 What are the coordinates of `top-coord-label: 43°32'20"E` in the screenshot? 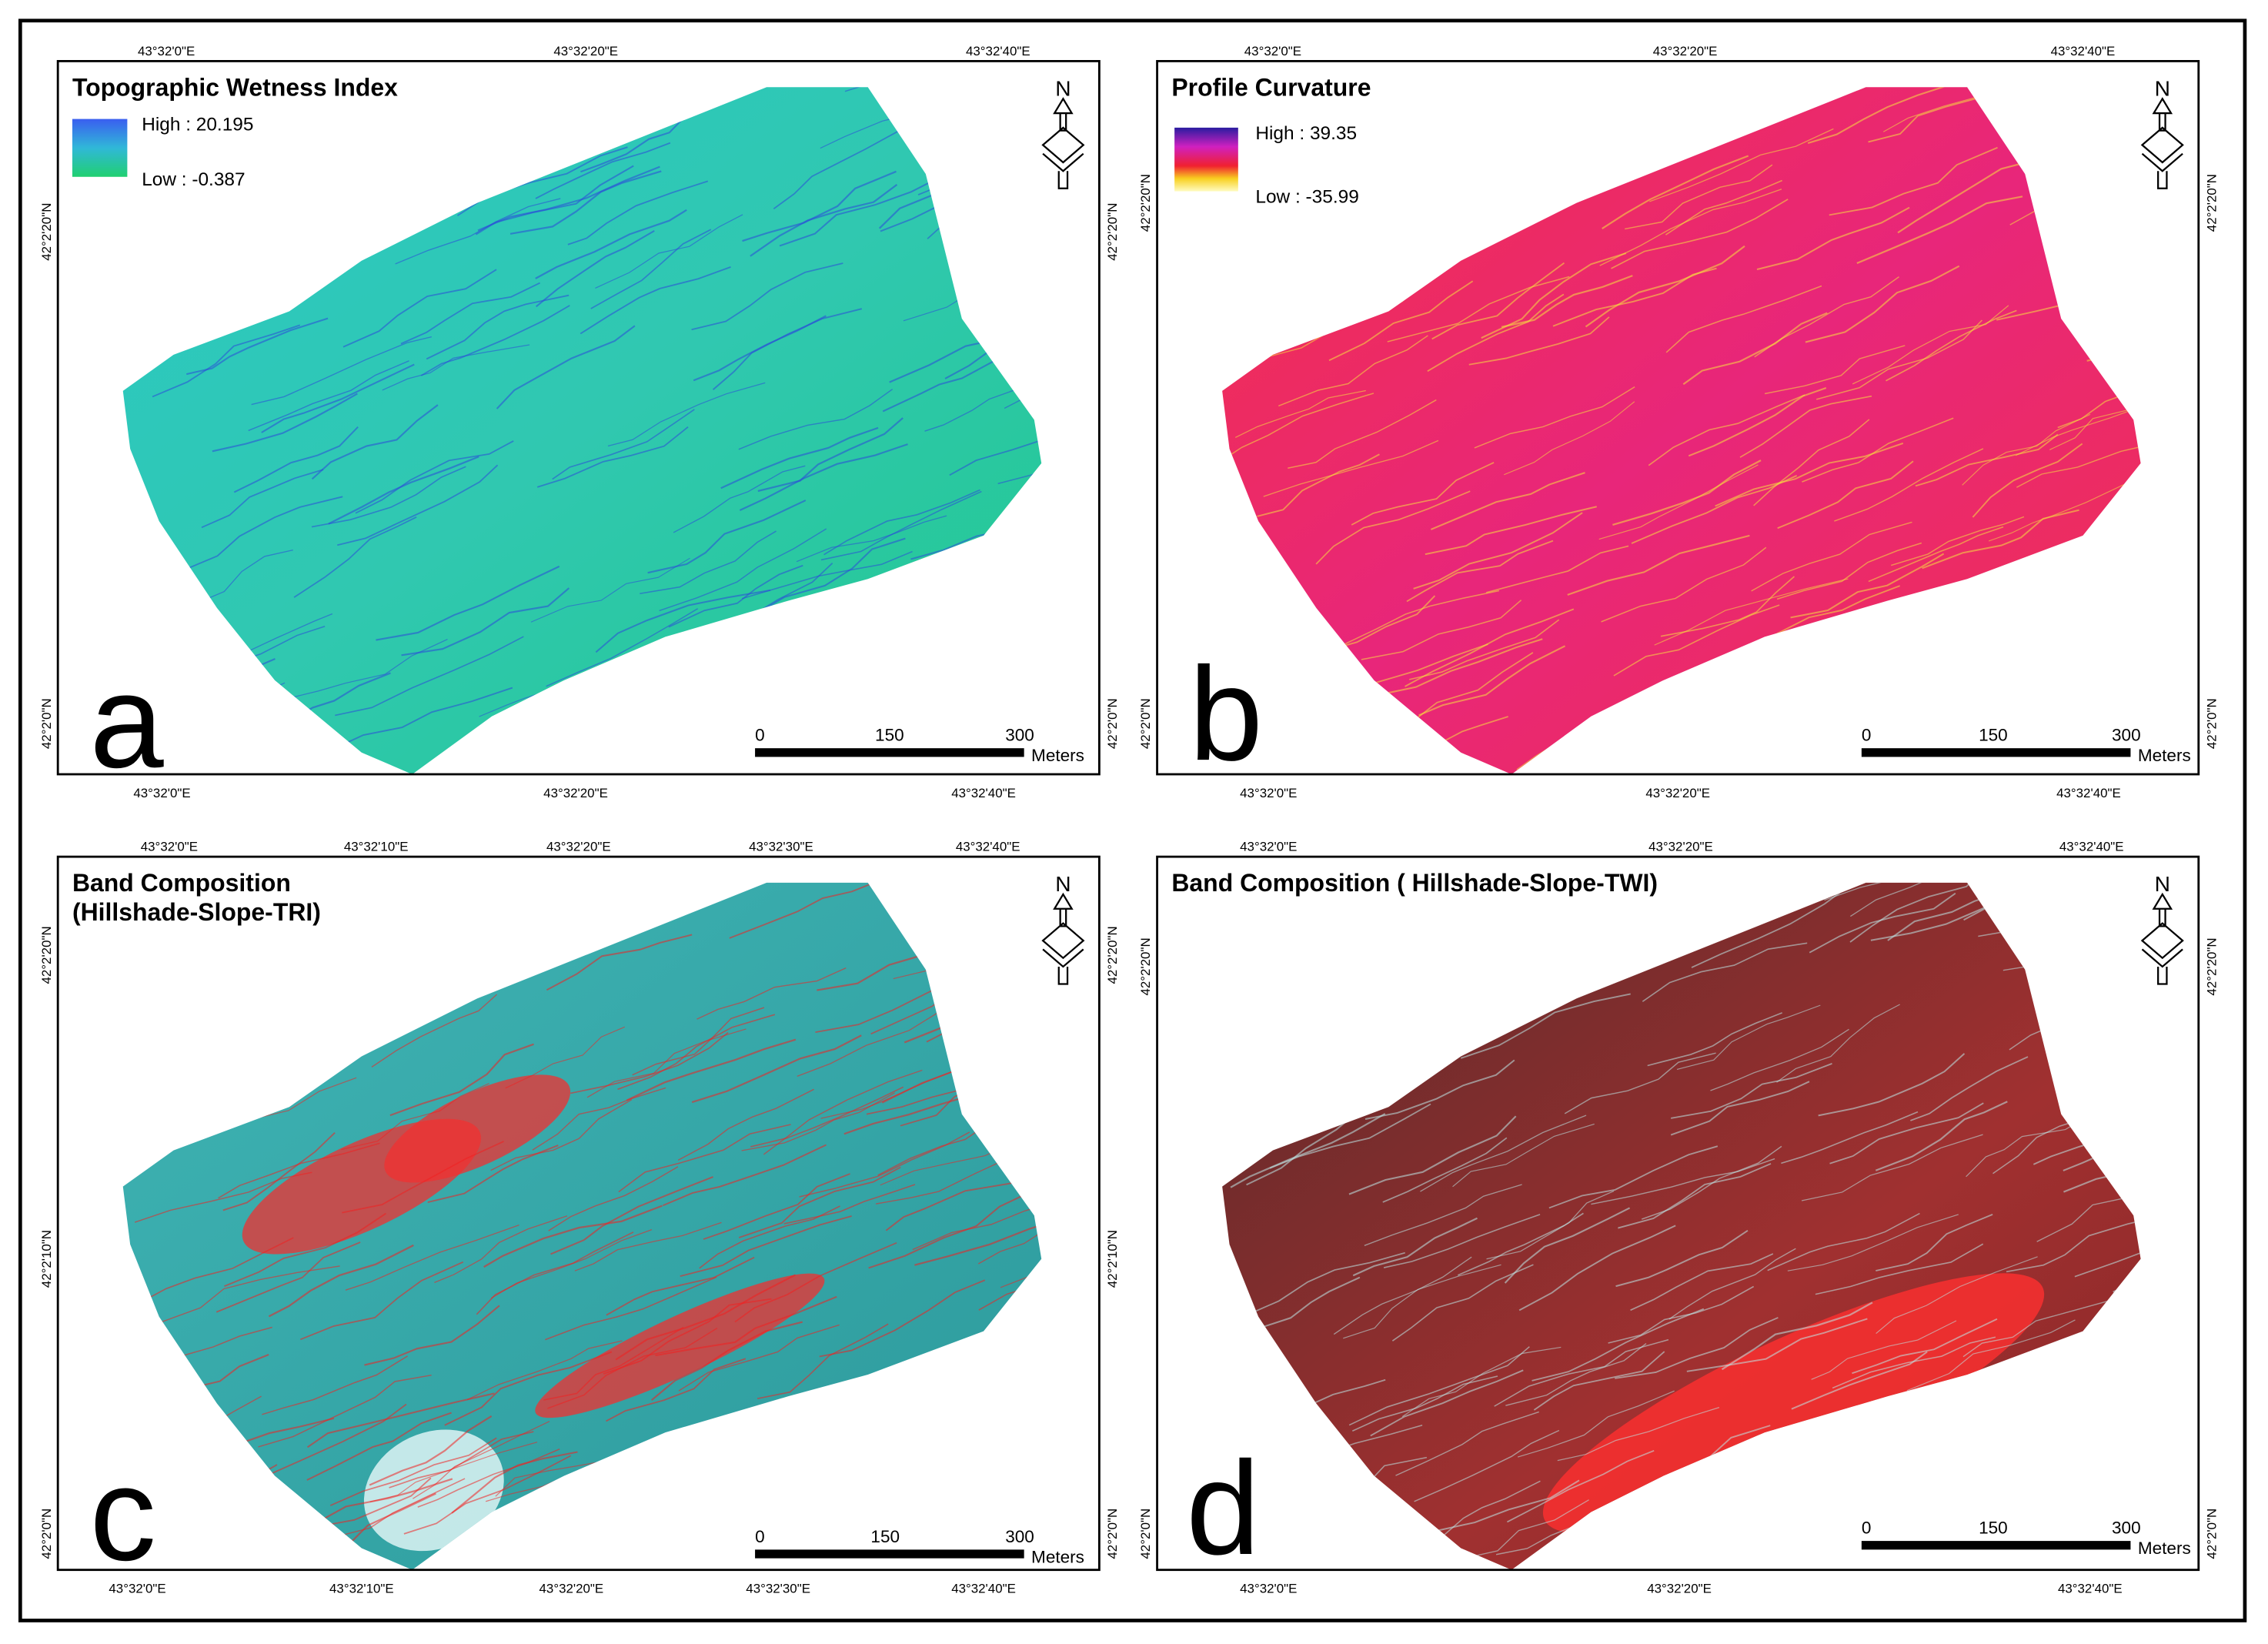 It's located at (585, 51).